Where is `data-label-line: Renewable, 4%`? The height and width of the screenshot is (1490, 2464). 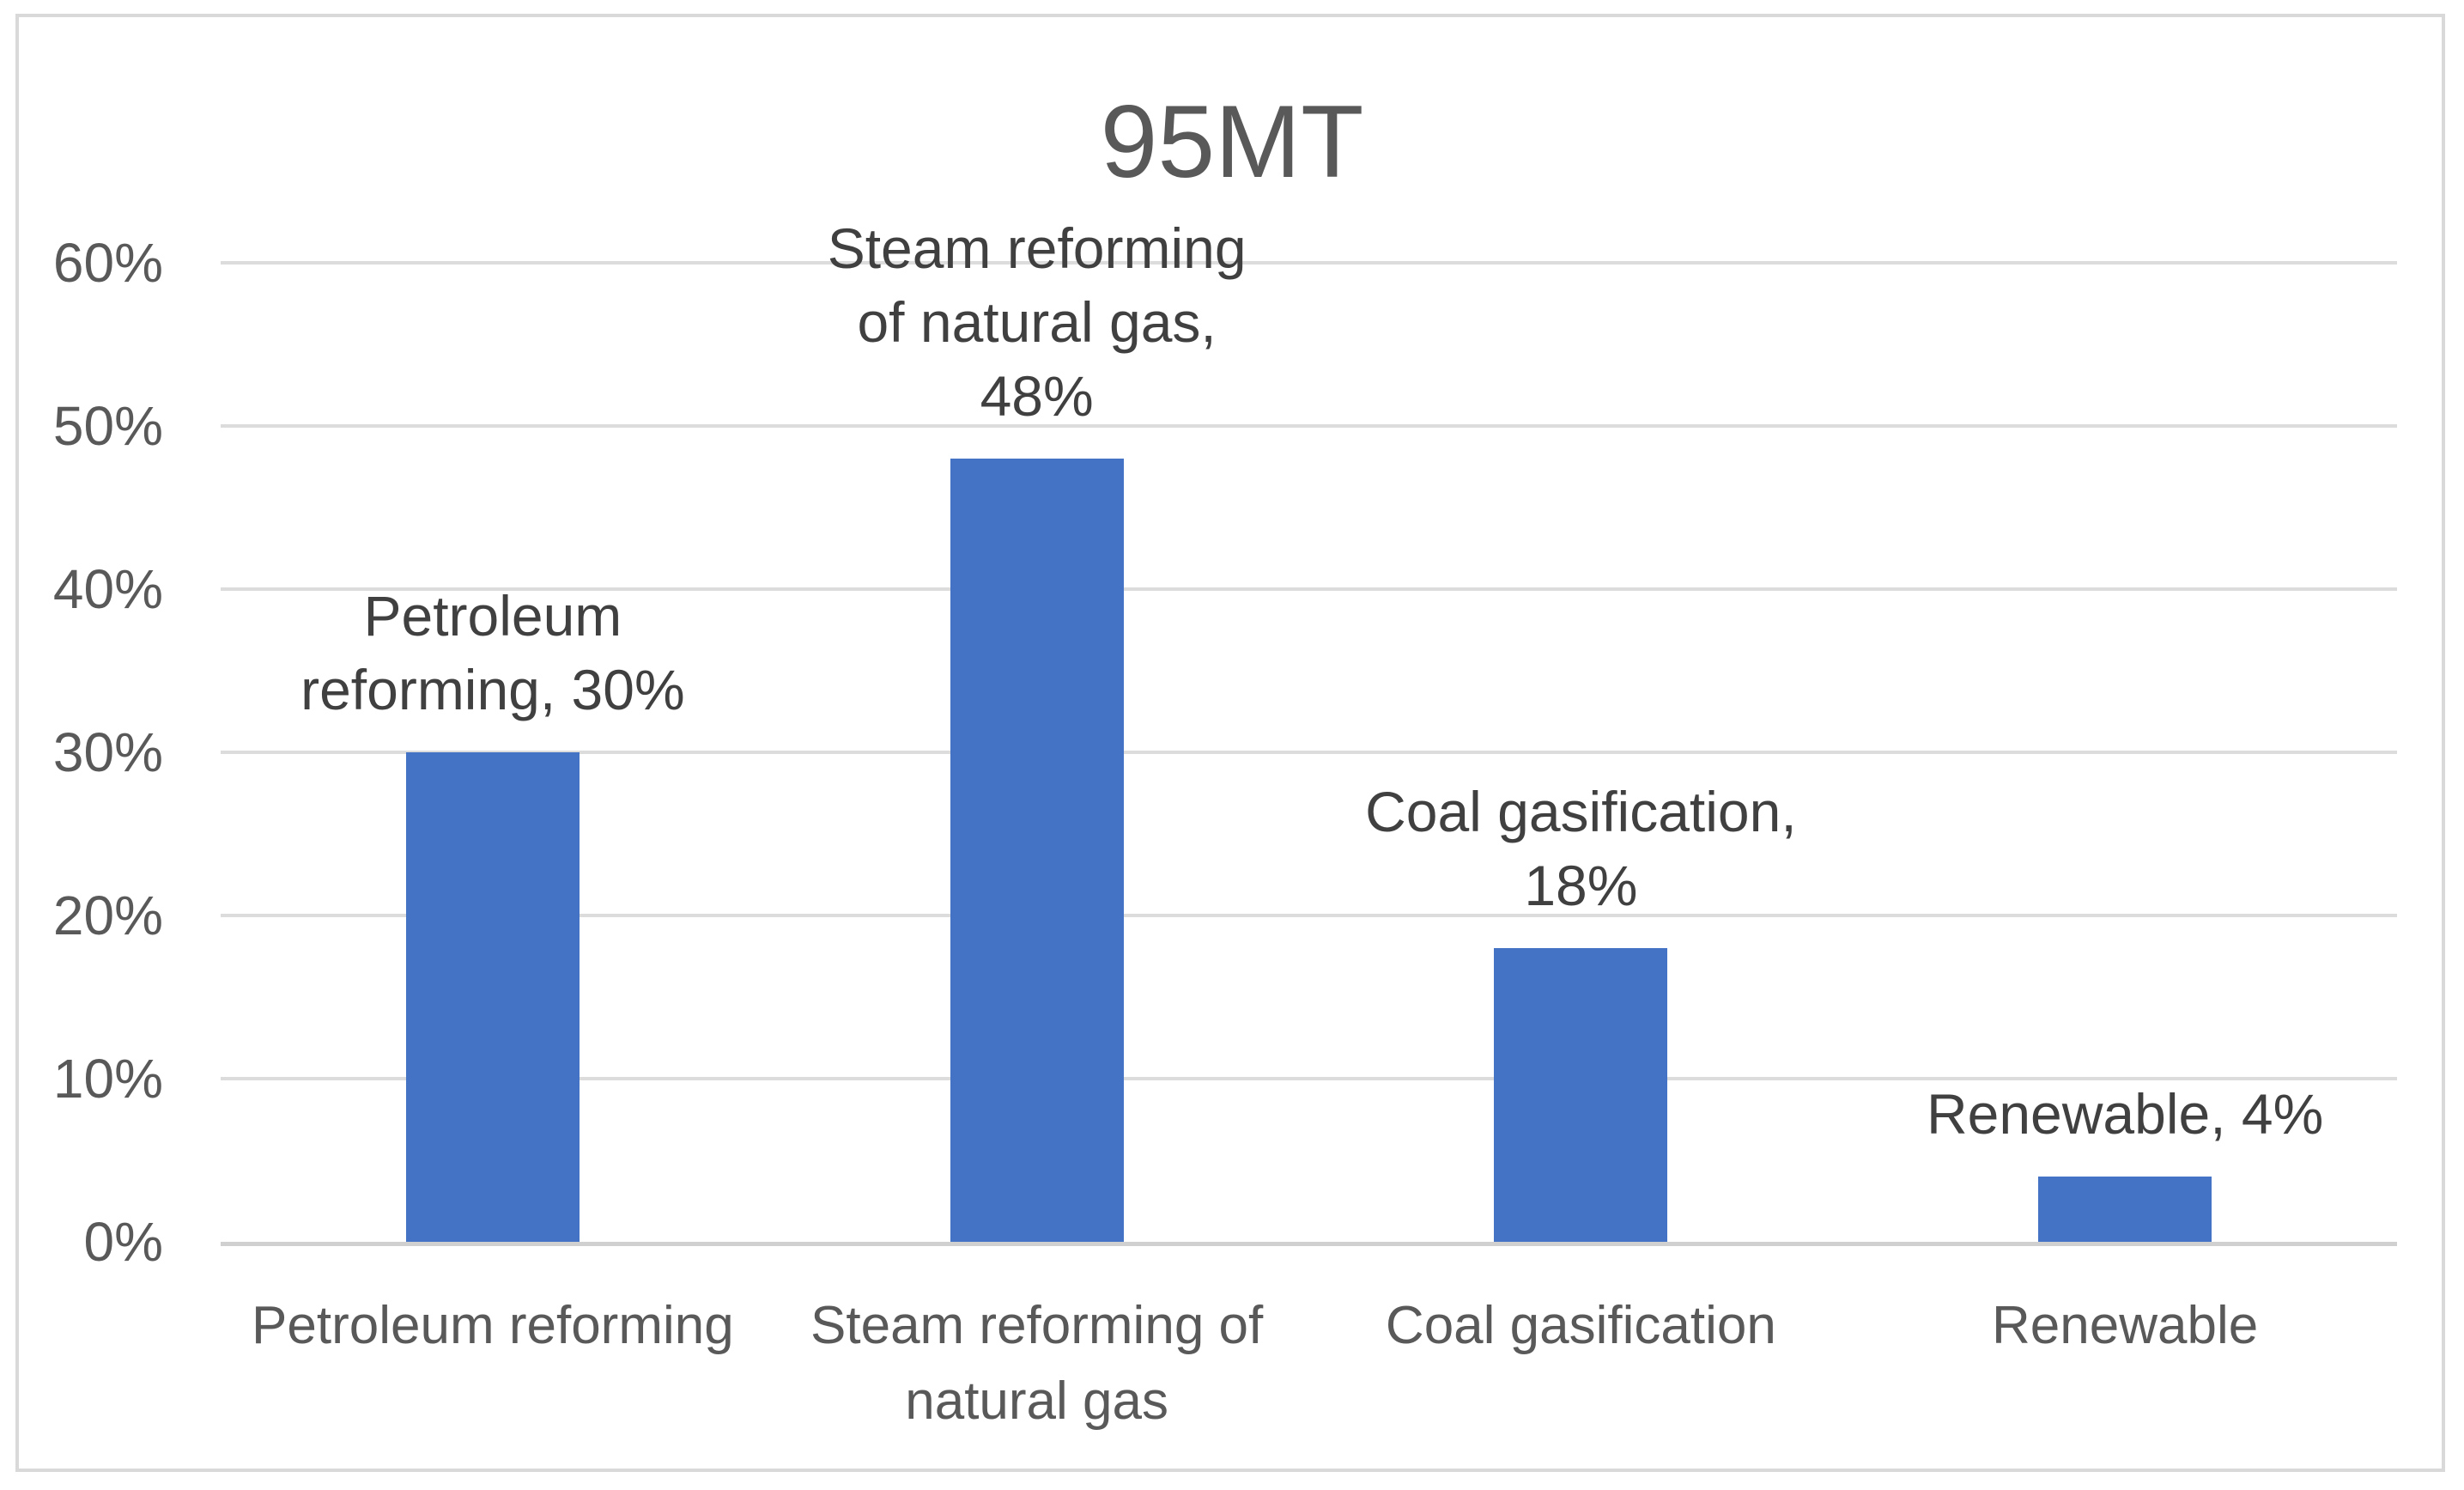 data-label-line: Renewable, 4% is located at coordinates (2125, 1114).